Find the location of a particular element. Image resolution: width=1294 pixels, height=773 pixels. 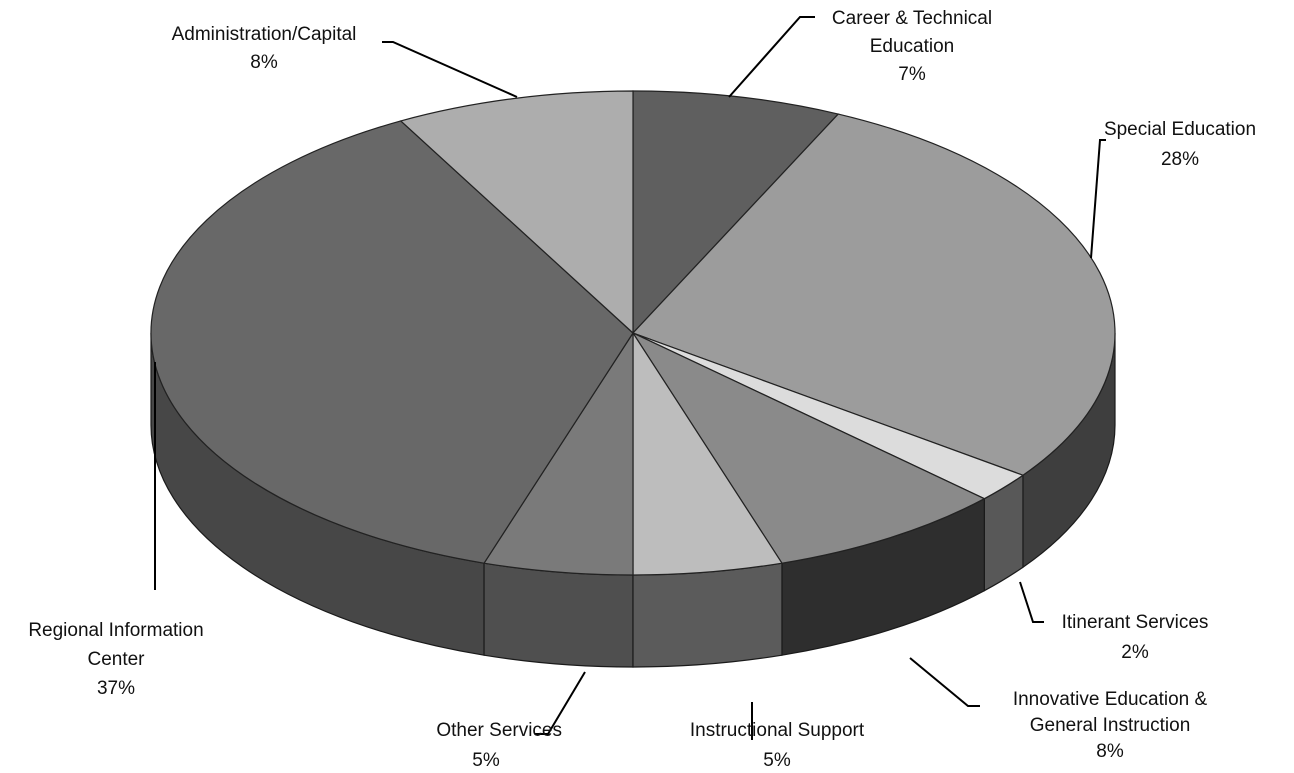

slice-name-label: Instructional Support is located at coordinates (777, 730).